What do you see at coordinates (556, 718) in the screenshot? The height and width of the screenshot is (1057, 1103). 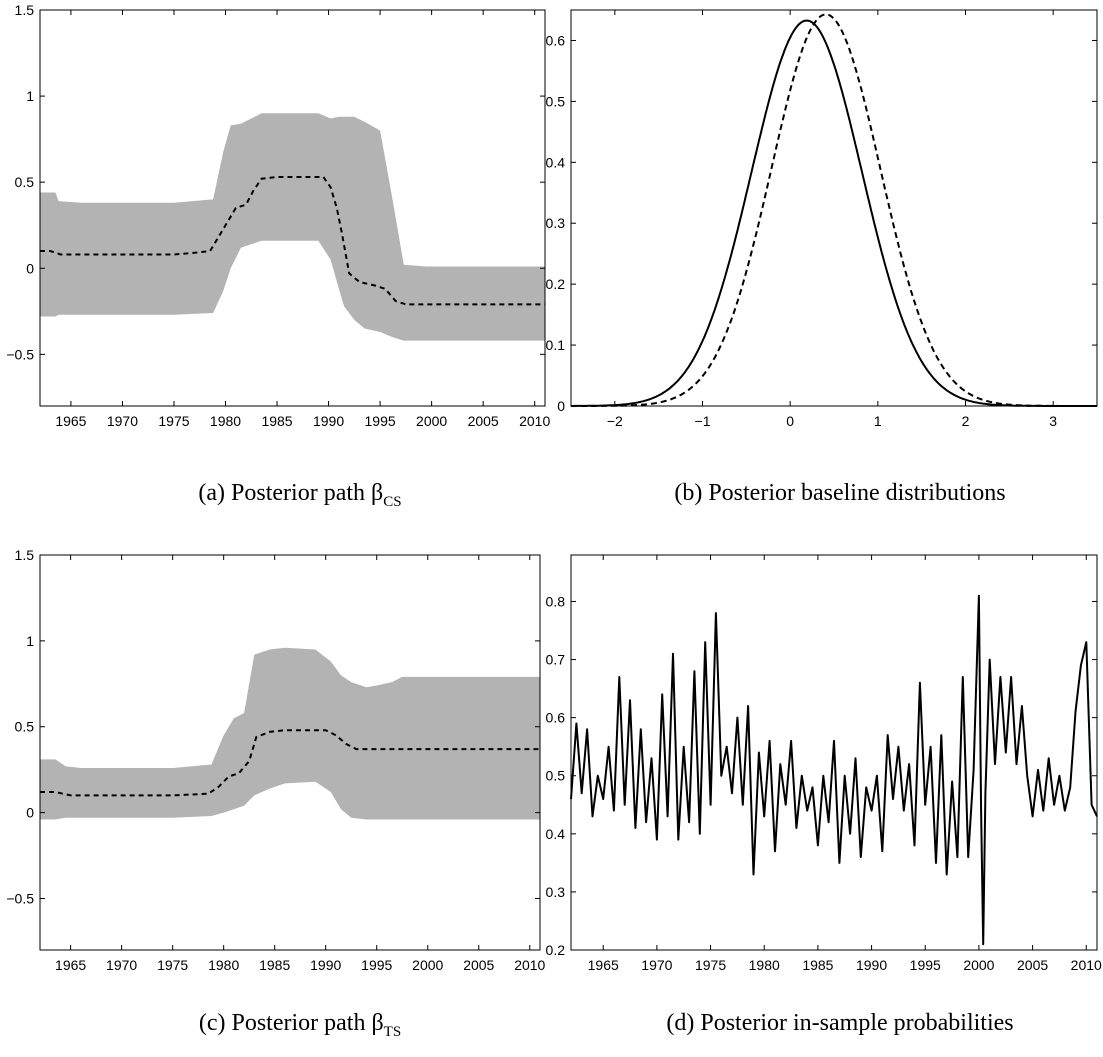 I see `y-tick-label-d: 0.6` at bounding box center [556, 718].